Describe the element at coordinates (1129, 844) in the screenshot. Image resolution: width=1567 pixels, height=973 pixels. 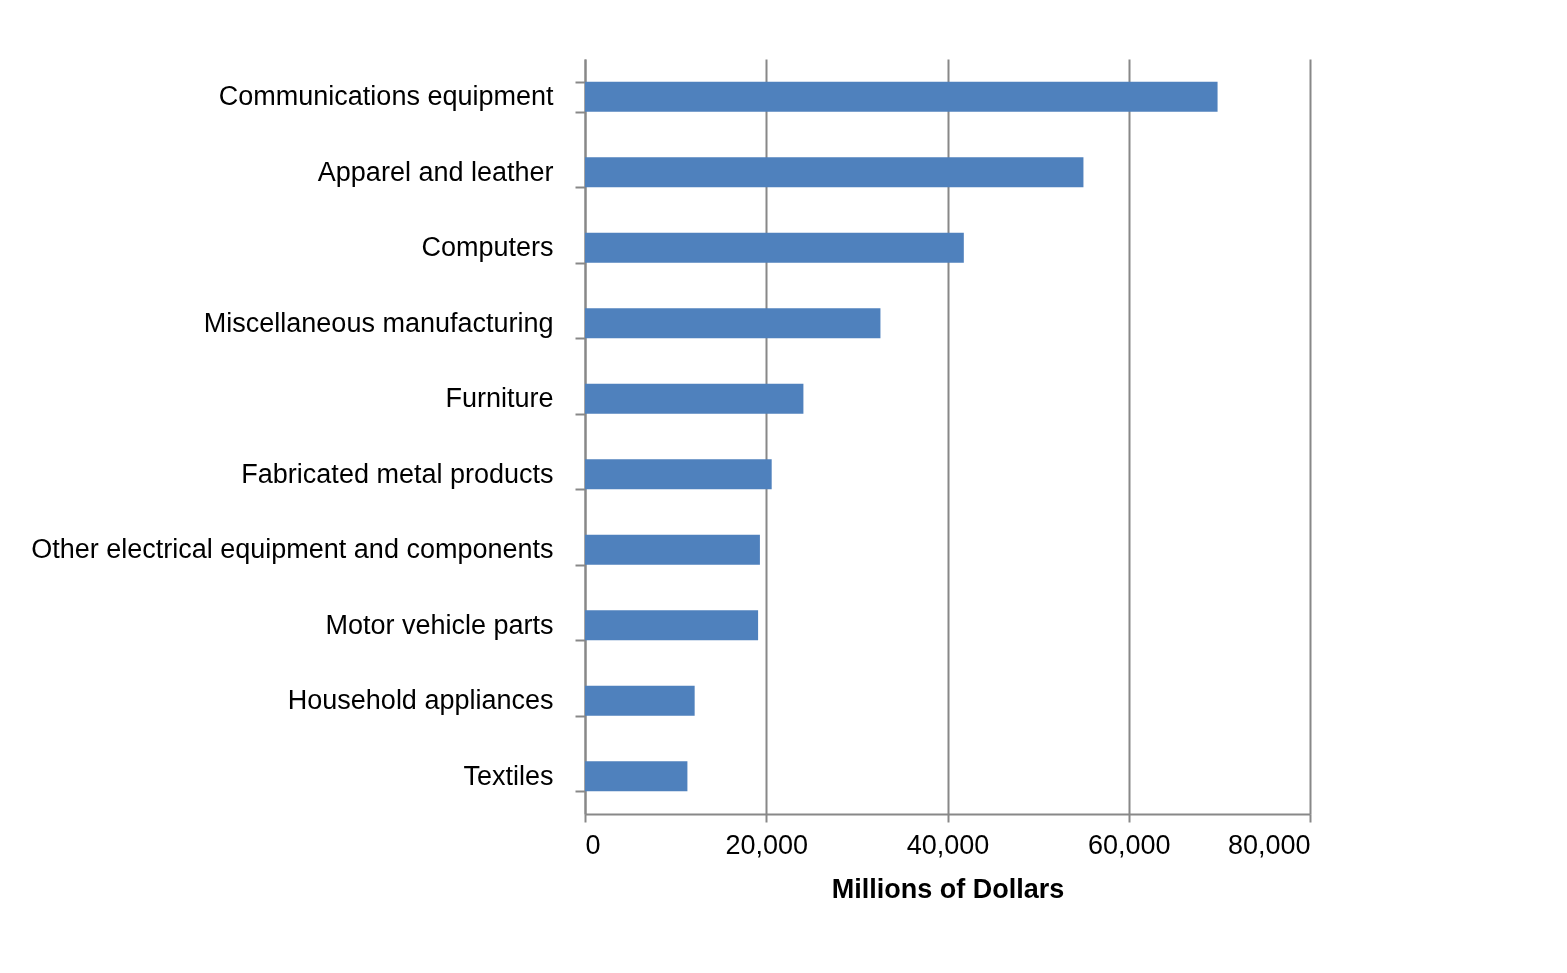
I see `x-tick-label: 60,000` at that location.